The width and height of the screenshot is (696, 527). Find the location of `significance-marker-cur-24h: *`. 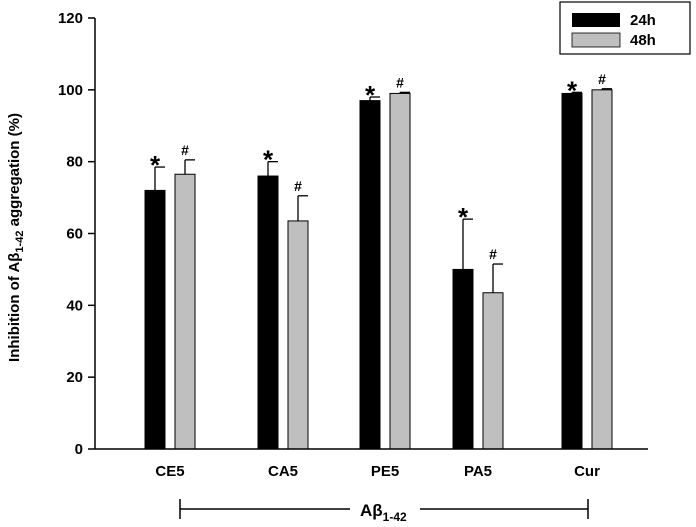

significance-marker-cur-24h: * is located at coordinates (572, 90).